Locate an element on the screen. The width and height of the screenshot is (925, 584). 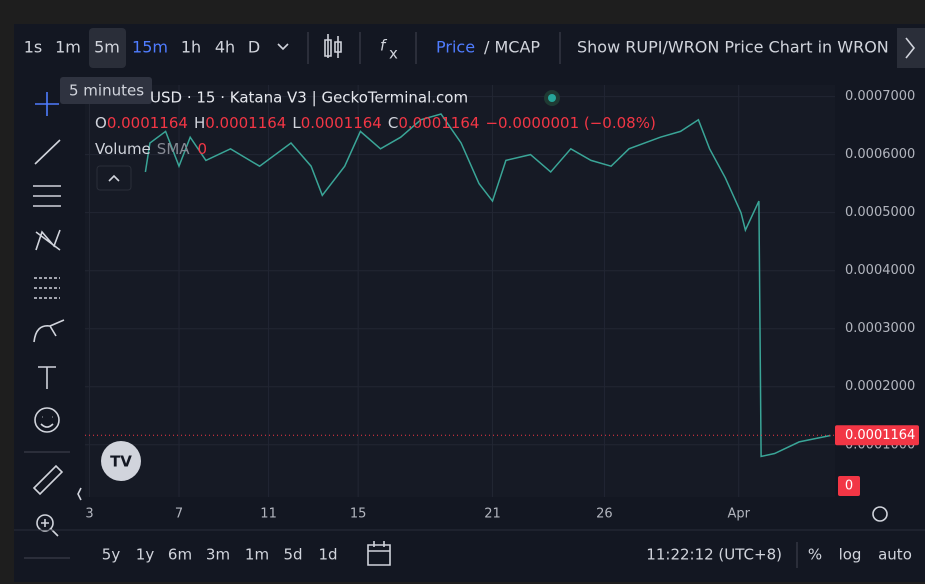
tooltip is located at coordinates (106, 90).